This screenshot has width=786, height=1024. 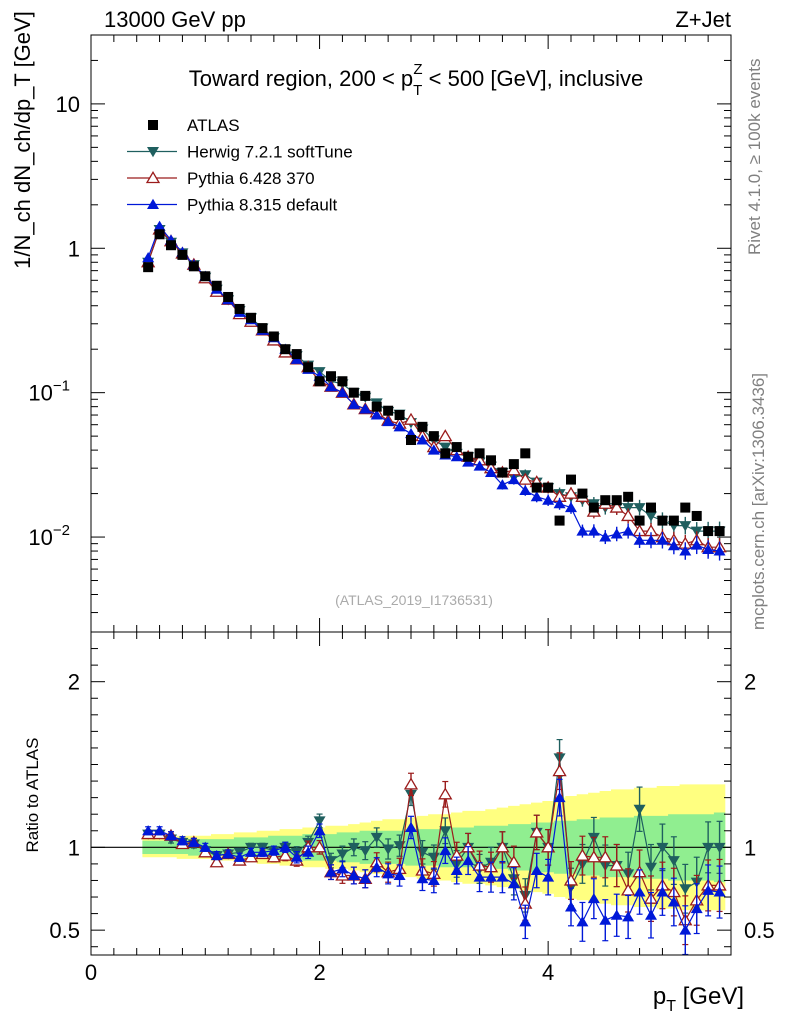 I want to click on legend-label-pythia-6-428-370: Pythia 6.428 370, so click(x=251, y=178).